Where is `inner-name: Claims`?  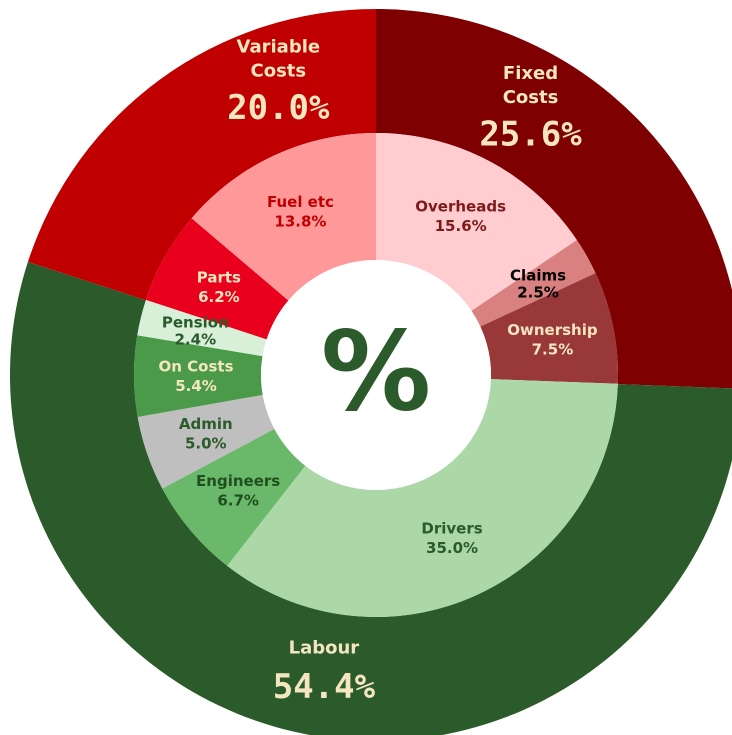
inner-name: Claims is located at coordinates (538, 275).